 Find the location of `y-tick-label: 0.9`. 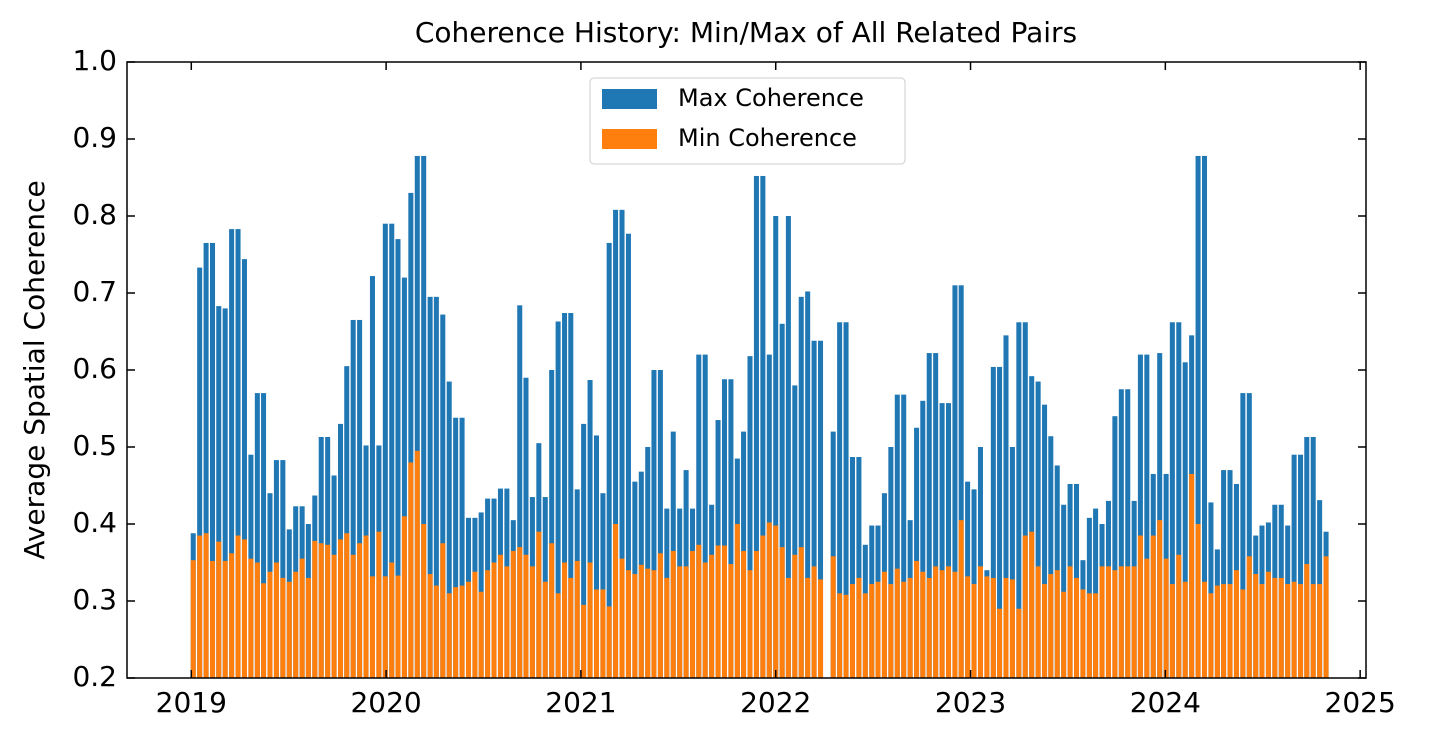

y-tick-label: 0.9 is located at coordinates (94, 137).